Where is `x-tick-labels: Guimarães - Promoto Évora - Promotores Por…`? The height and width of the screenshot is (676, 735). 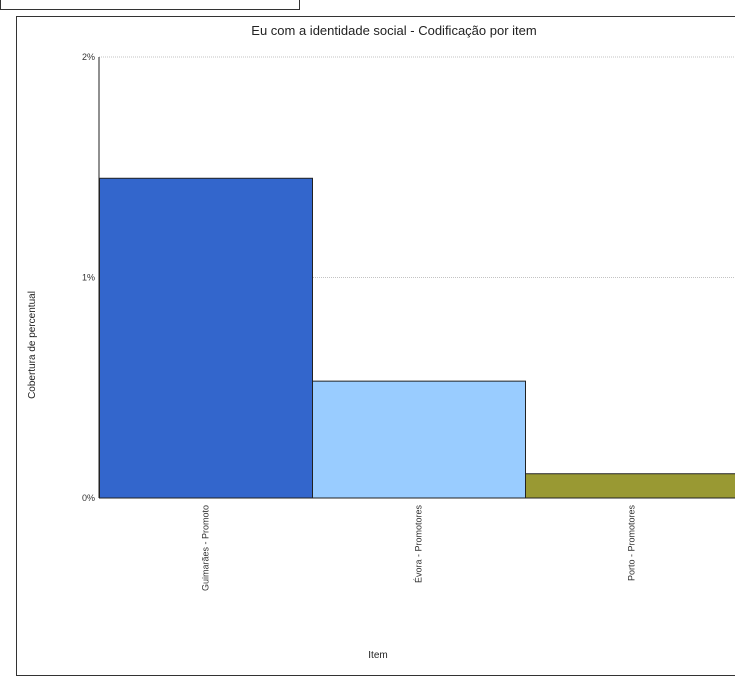 x-tick-labels: Guimarães - Promoto Évora - Promotores Por… is located at coordinates (419, 548).